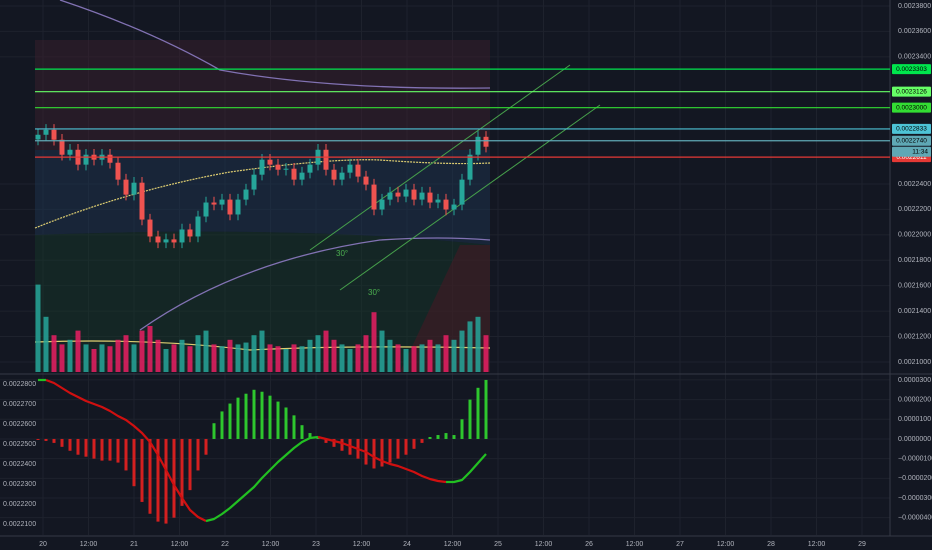  I want to click on right-tick-label: −0.0000300, so click(915, 498).